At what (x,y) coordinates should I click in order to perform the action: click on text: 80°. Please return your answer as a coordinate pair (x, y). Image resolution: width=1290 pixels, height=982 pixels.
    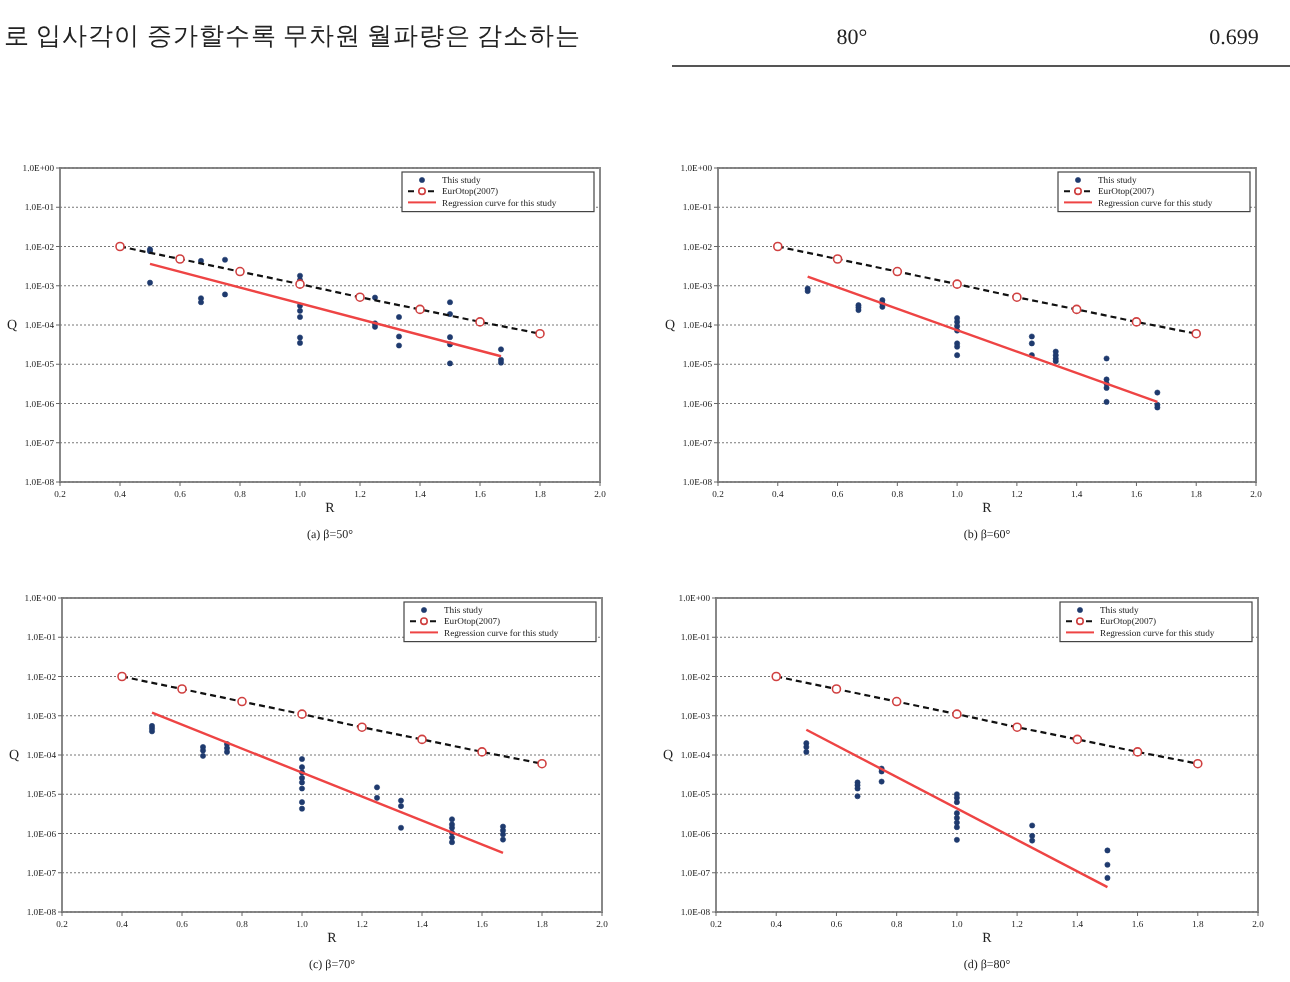
    Looking at the image, I should click on (852, 38).